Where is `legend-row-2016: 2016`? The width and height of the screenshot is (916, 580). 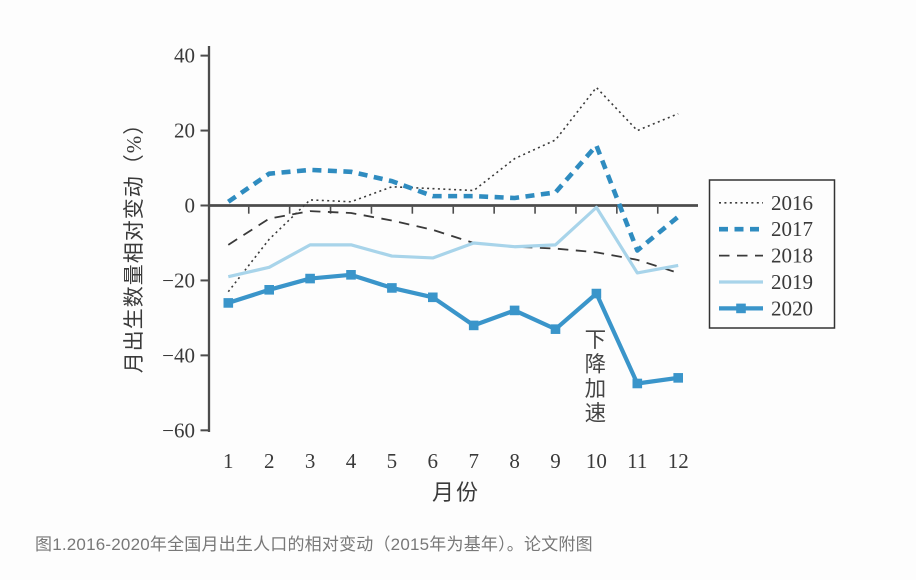 legend-row-2016: 2016 is located at coordinates (766, 203).